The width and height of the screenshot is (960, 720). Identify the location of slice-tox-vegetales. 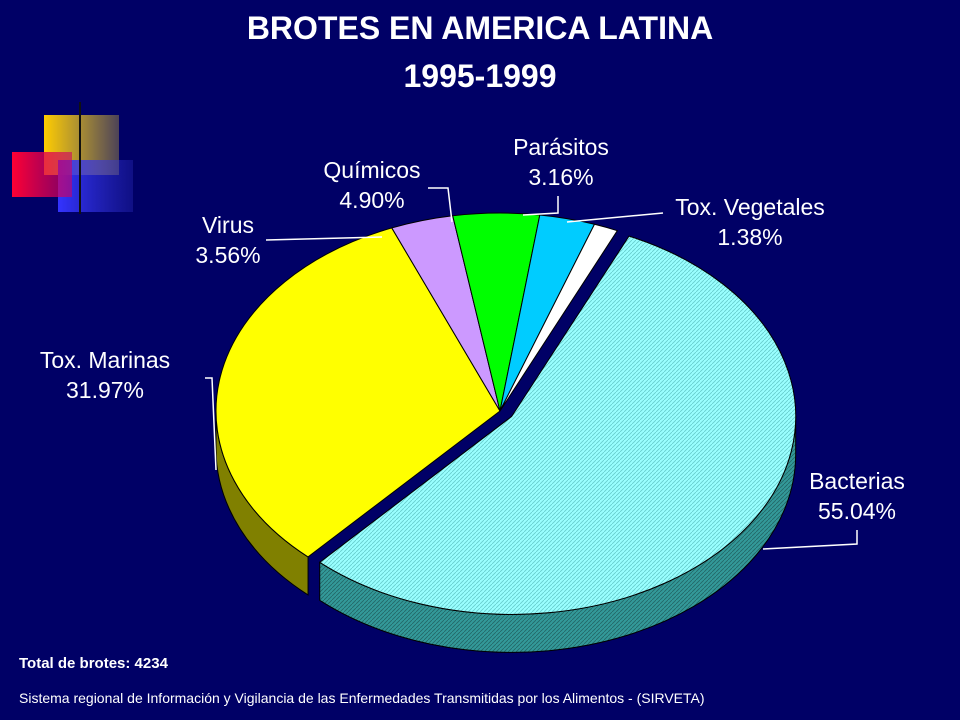
(559, 317).